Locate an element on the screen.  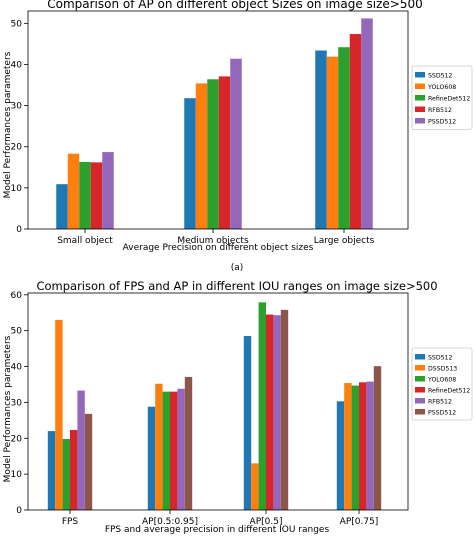
chart-a-legend-label: RefineDet512 is located at coordinates (449, 99).